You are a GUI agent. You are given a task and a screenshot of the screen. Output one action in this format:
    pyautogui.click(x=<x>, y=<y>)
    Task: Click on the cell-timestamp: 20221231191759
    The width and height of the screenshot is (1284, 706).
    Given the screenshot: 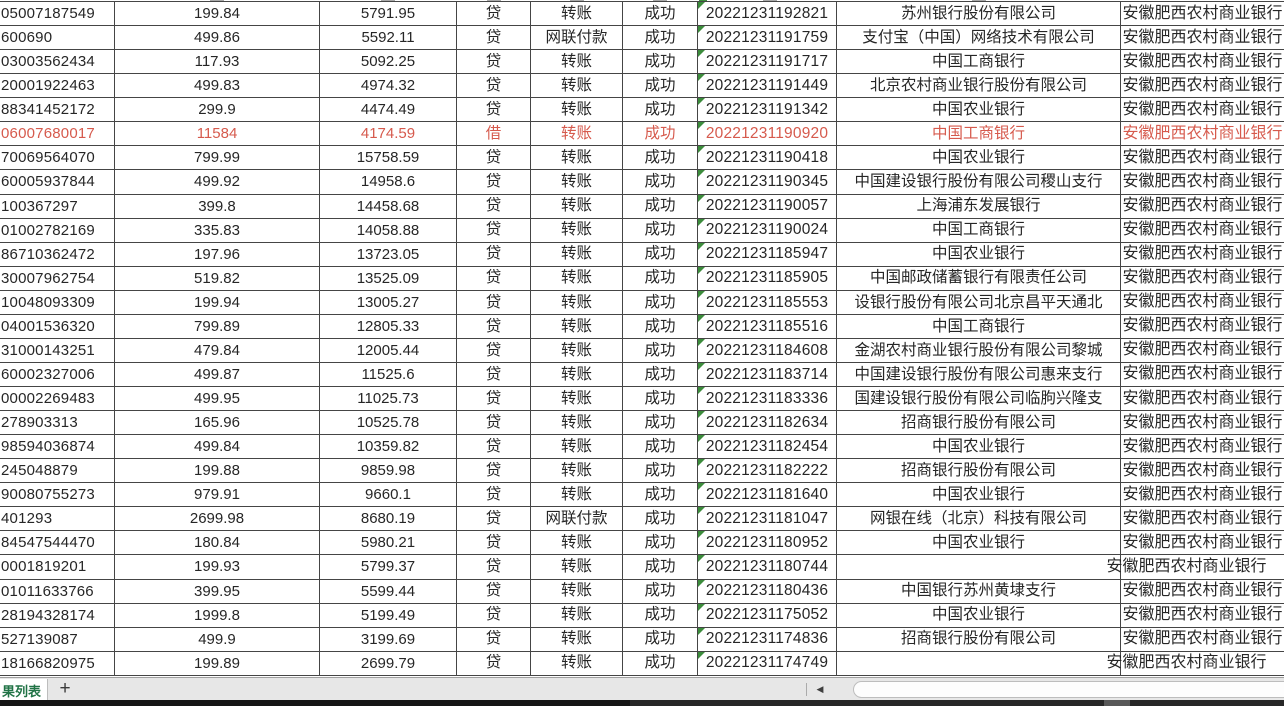 What is the action you would take?
    pyautogui.click(x=767, y=38)
    